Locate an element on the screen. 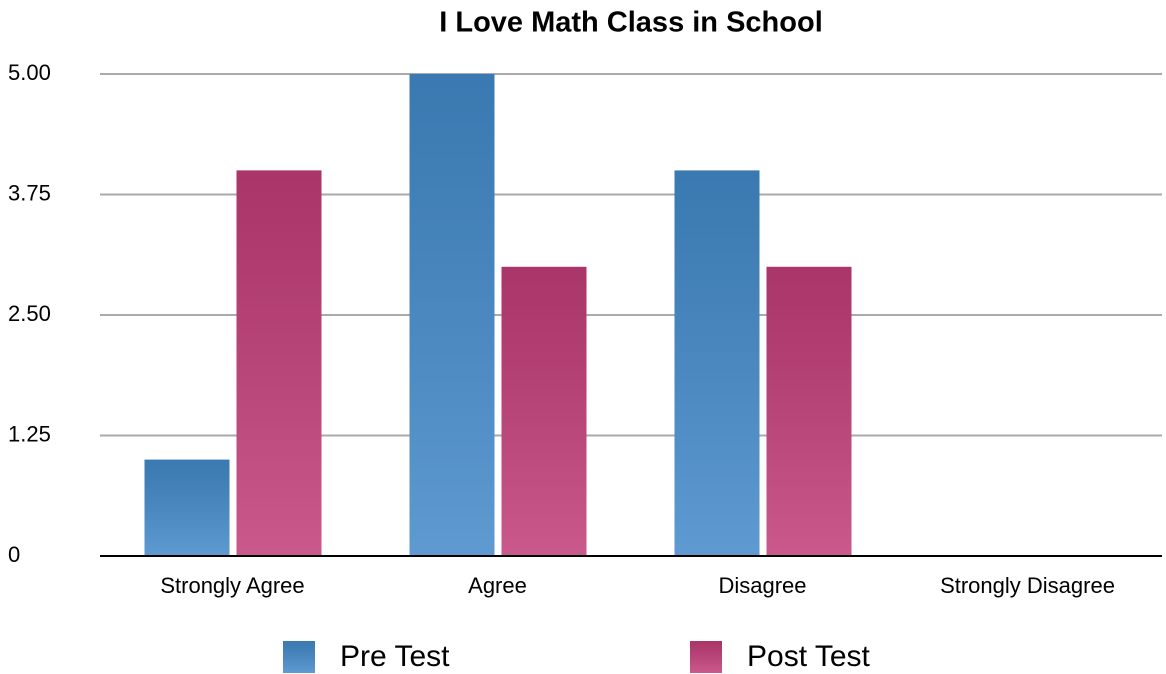  x-tick-label: Strongly Agree is located at coordinates (232, 585).